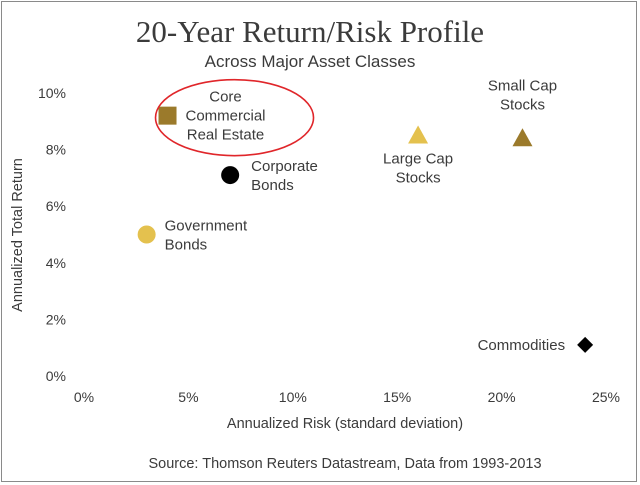  Describe the element at coordinates (18, 235) in the screenshot. I see `y-axis-label: Annualized Total Return` at that location.